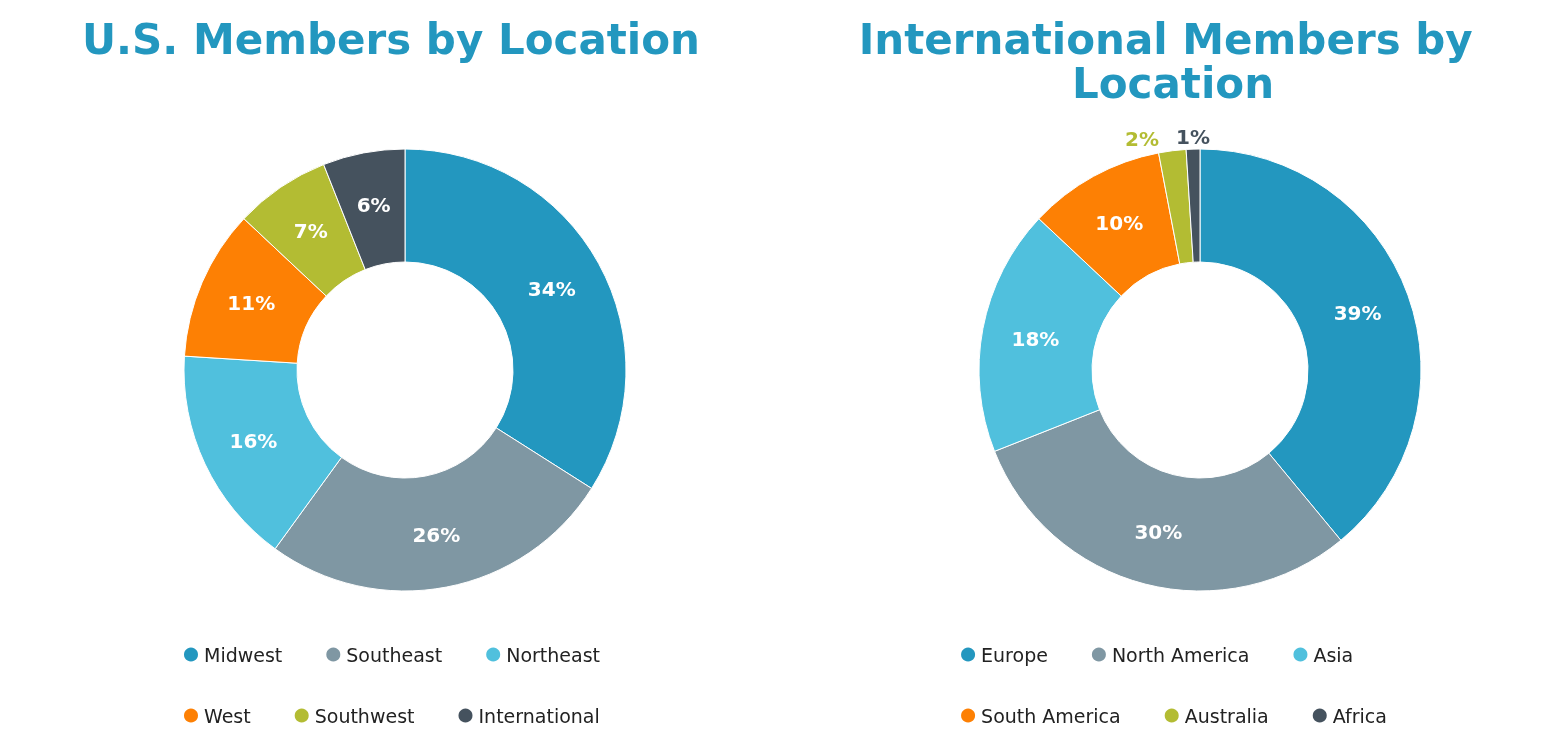  I want to click on data-label: 30%, so click(1158, 532).